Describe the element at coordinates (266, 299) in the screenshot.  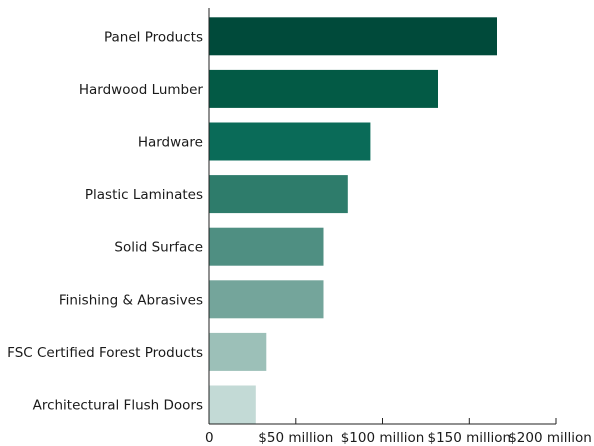
I see `bar-finishing-abrasives` at that location.